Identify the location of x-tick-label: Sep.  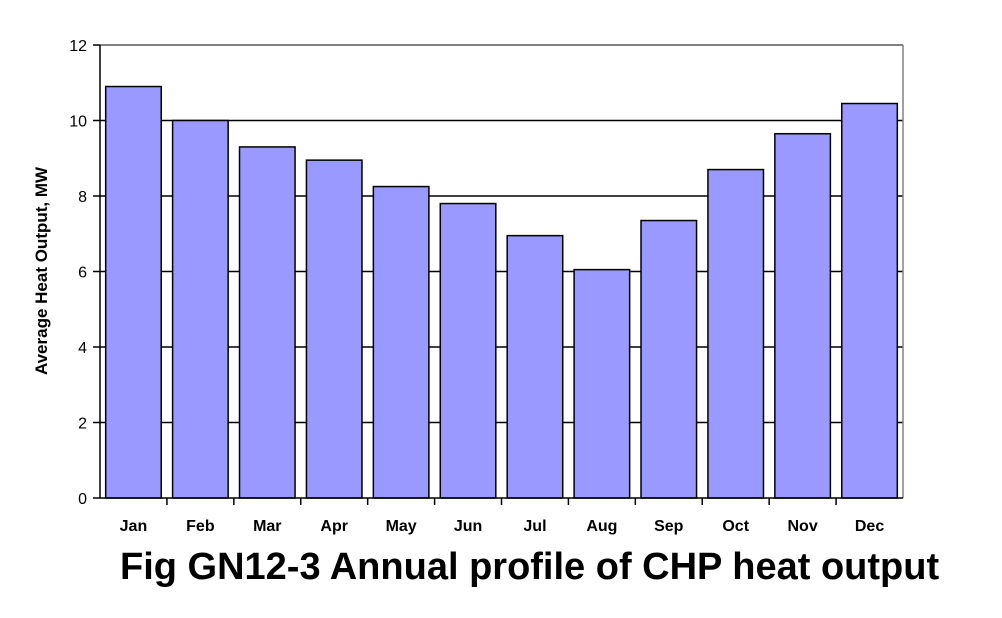
(669, 526).